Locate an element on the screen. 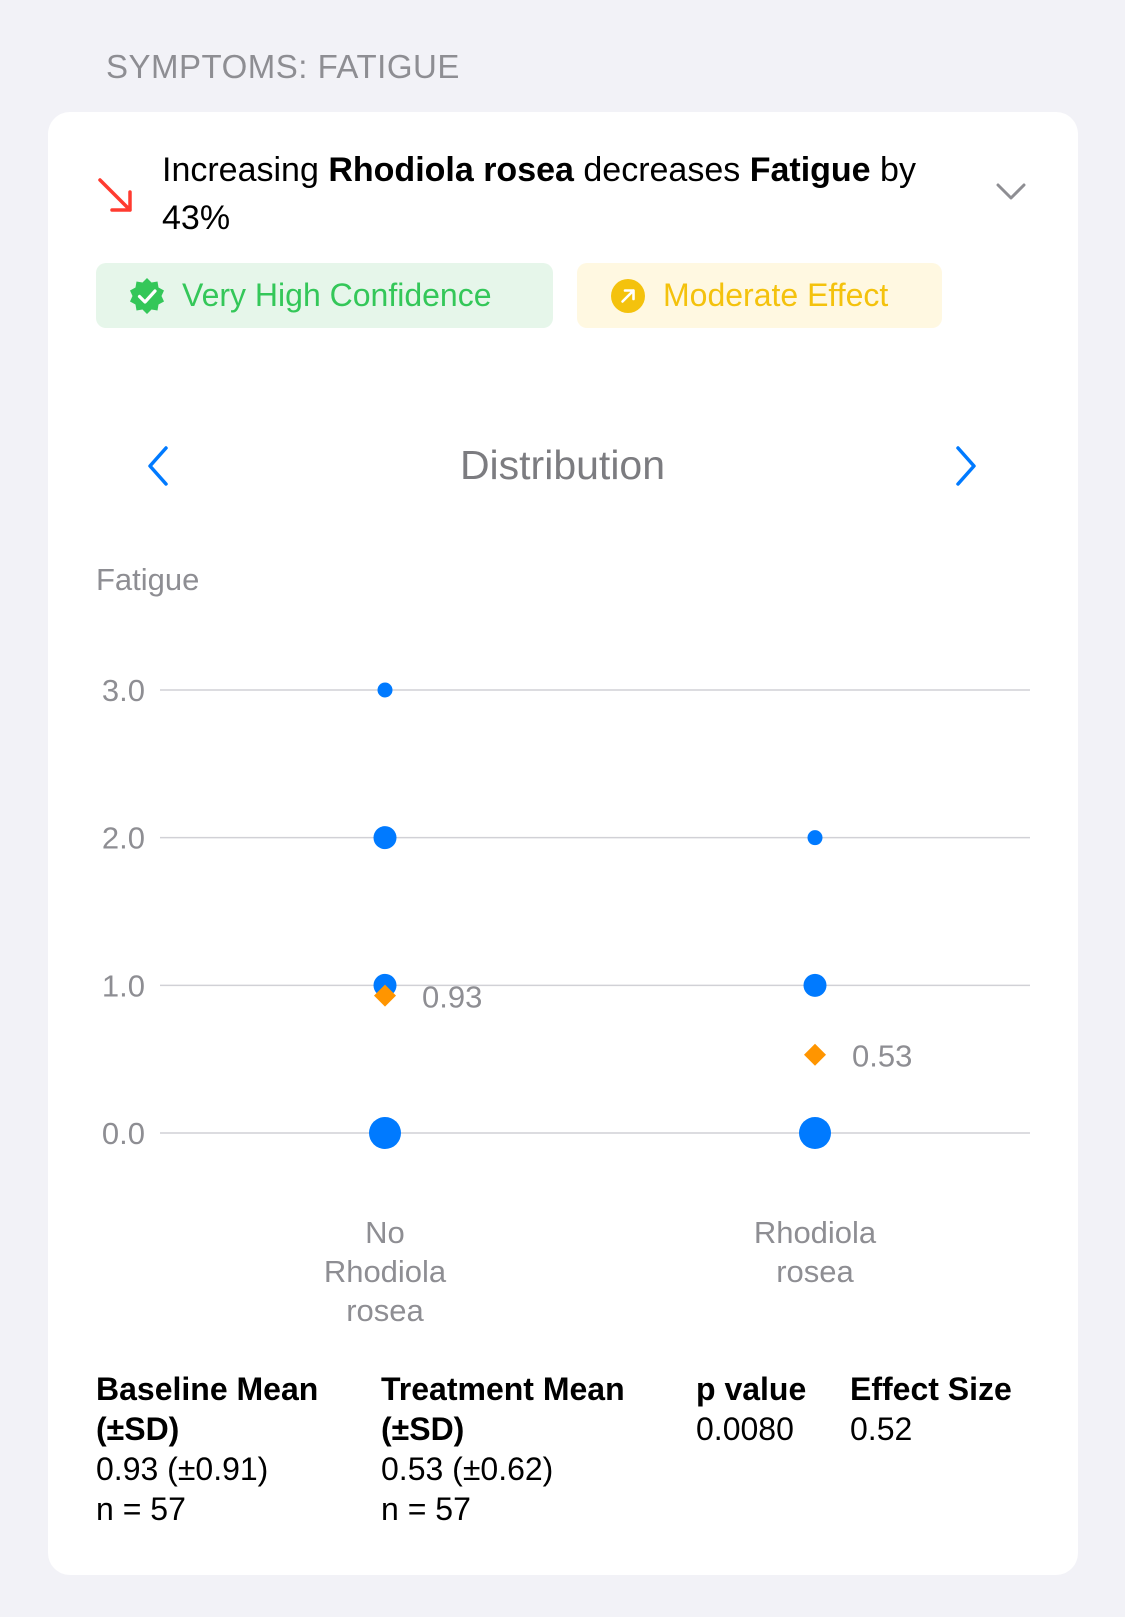 This screenshot has height=1617, width=1125. headline-suffix: by 43% is located at coordinates (539, 194).